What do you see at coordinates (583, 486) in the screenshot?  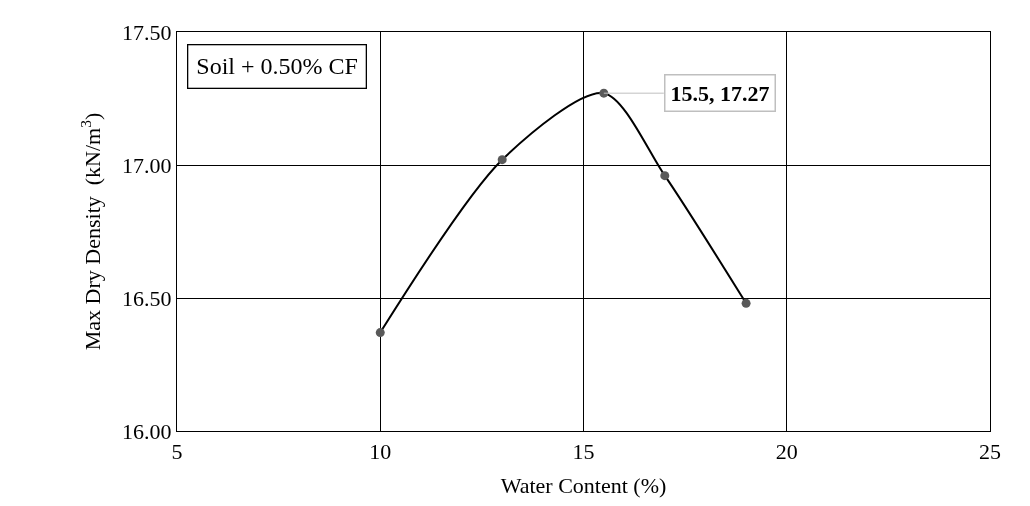 I see `x-axis-title: Water Content (%)` at bounding box center [583, 486].